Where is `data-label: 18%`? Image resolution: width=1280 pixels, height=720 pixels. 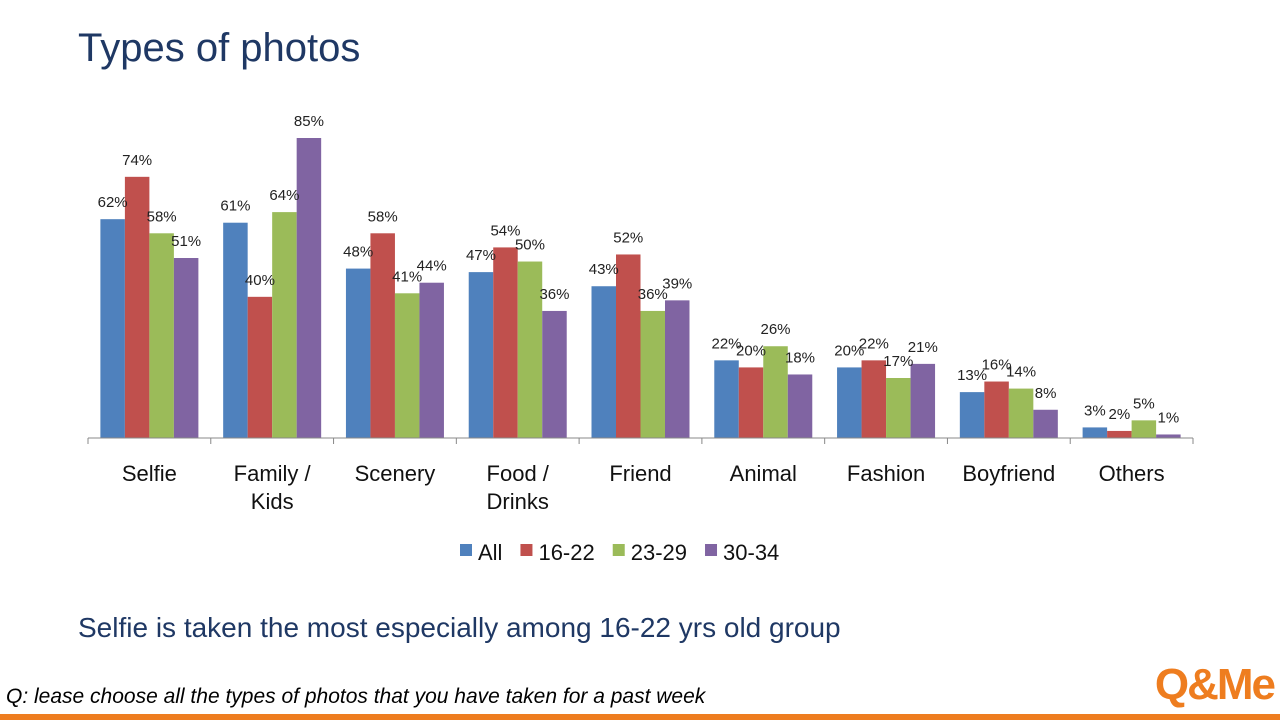
data-label: 18% is located at coordinates (800, 357).